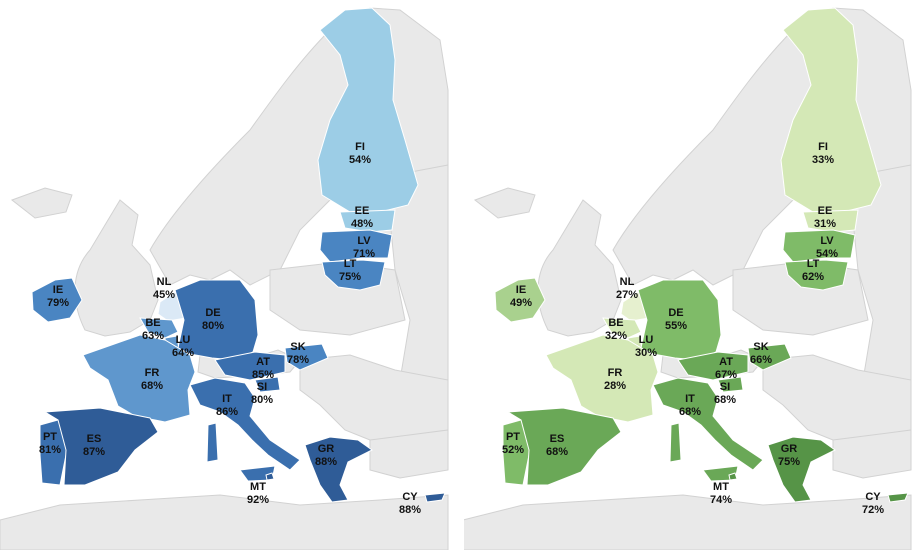 This screenshot has height=550, width=923. Describe the element at coordinates (615, 386) in the screenshot. I see `label-value-fr: 28%` at that location.